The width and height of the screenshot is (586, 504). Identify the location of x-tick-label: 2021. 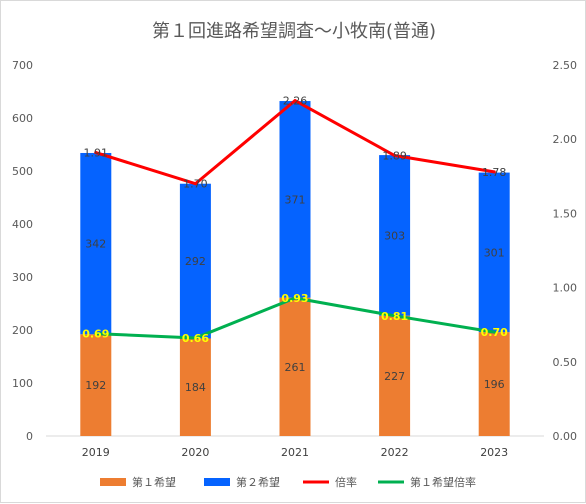
(295, 452).